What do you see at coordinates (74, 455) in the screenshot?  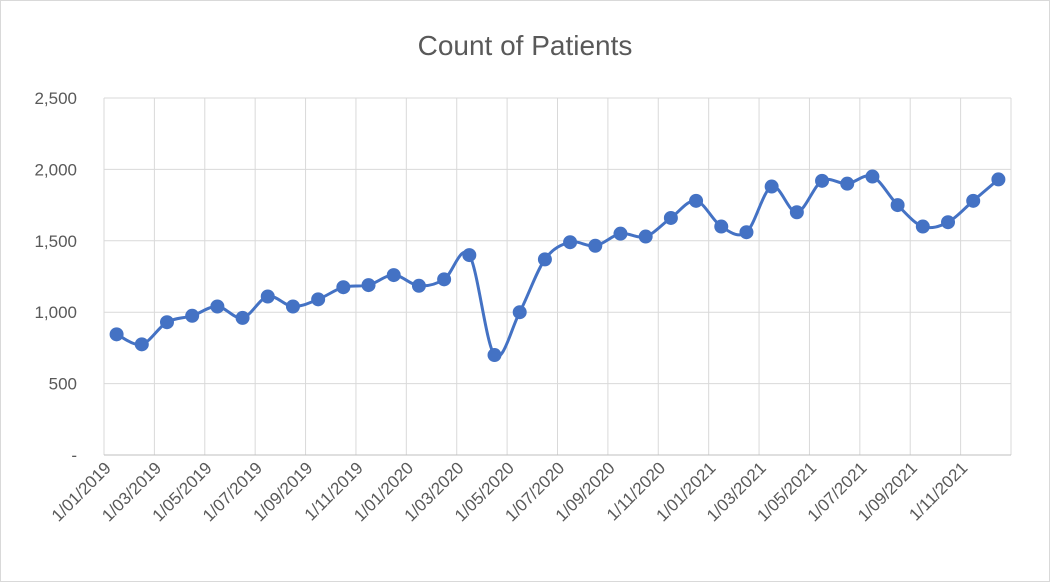 I see `y-tick-label: -` at bounding box center [74, 455].